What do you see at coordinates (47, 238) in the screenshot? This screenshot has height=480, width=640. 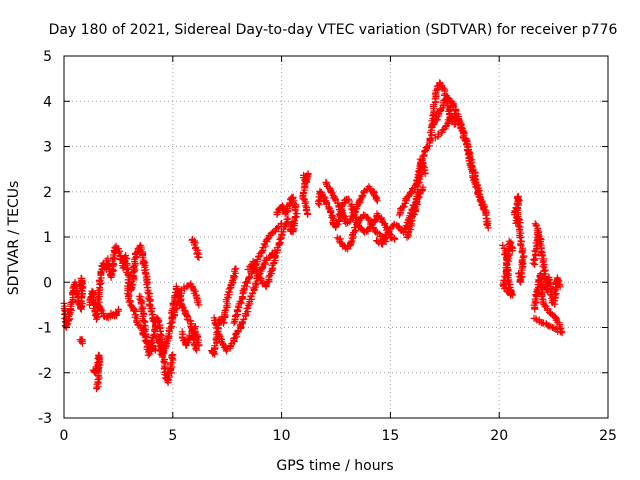 I see `y-tick-label: 1` at bounding box center [47, 238].